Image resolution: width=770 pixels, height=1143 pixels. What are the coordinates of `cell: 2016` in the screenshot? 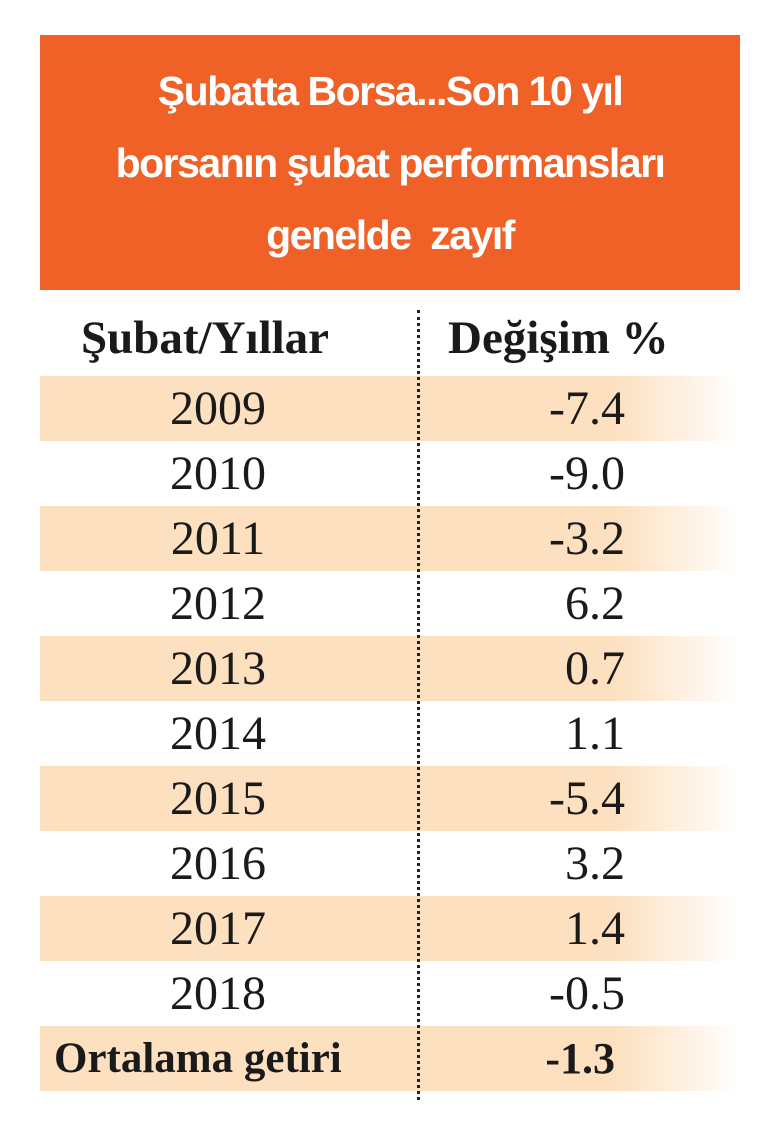 It's located at (218, 863).